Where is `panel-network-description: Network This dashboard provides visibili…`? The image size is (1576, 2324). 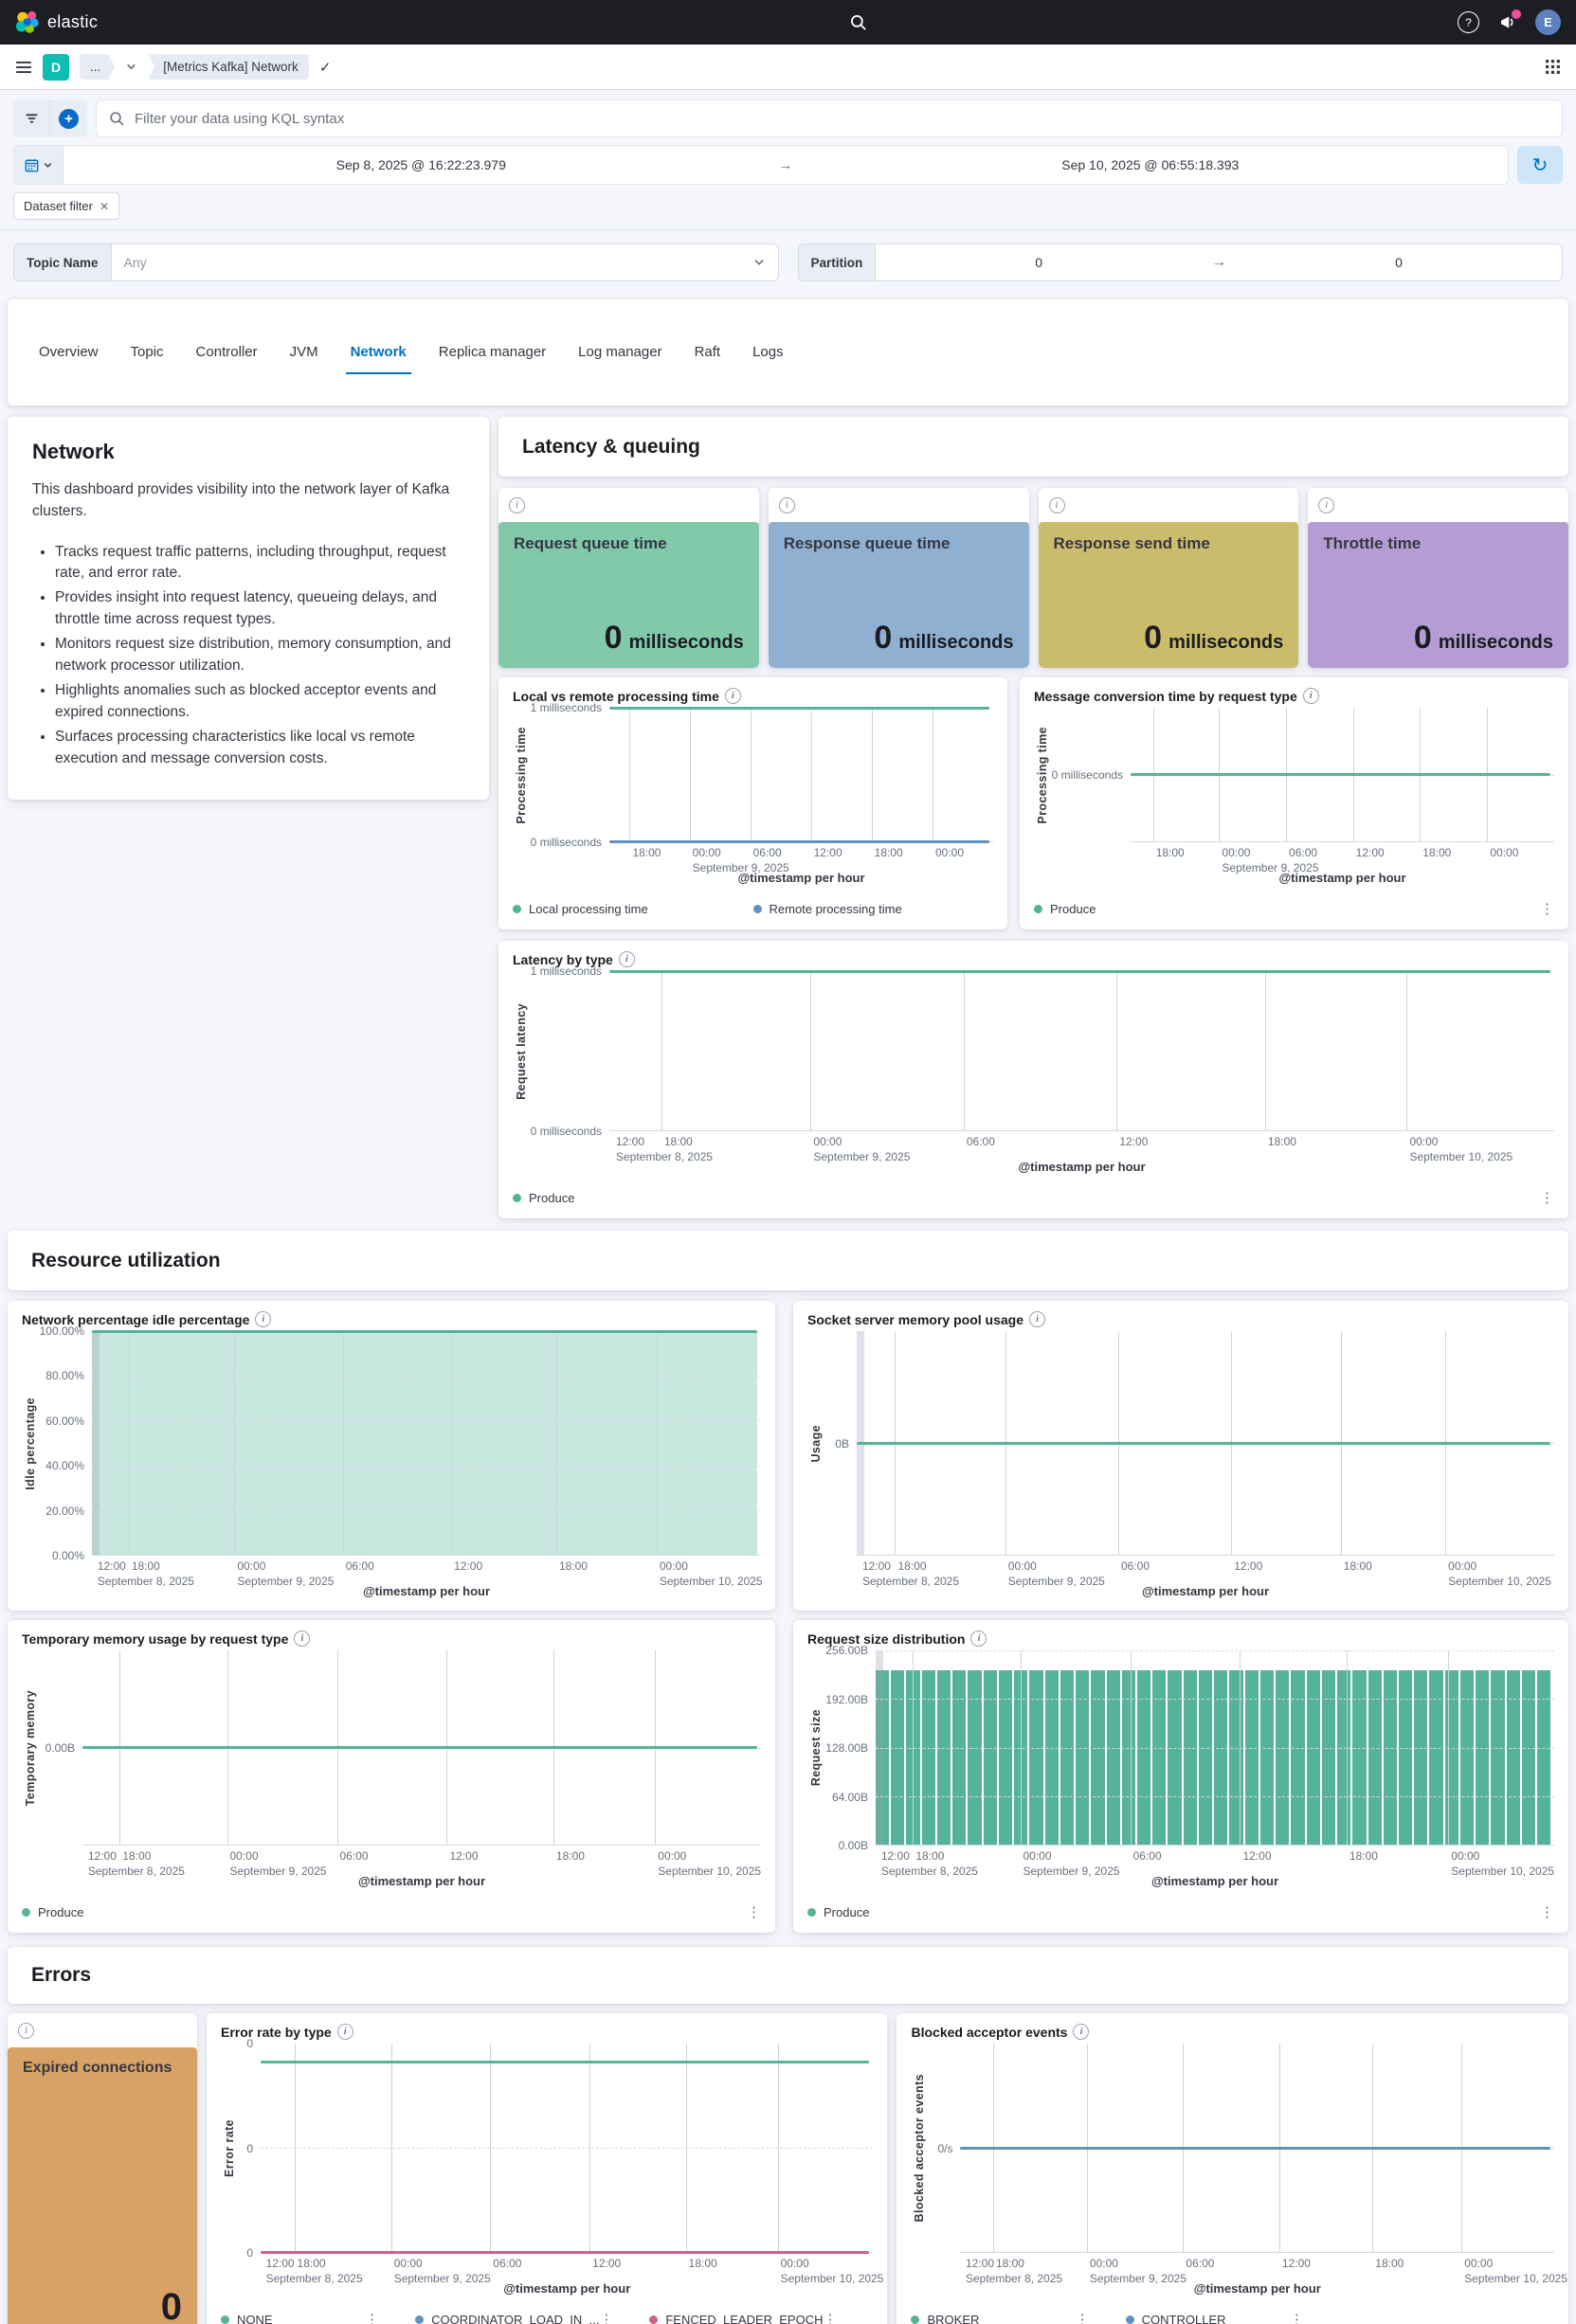
panel-network-description: Network This dashboard provides visibili… is located at coordinates (248, 608).